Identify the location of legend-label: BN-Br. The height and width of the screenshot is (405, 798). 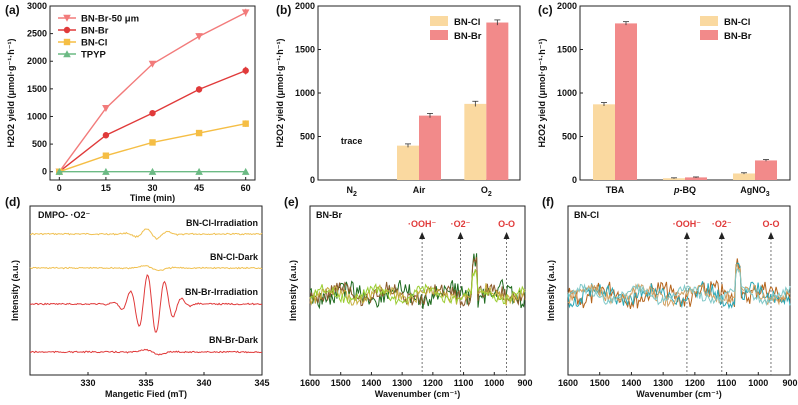
(468, 36).